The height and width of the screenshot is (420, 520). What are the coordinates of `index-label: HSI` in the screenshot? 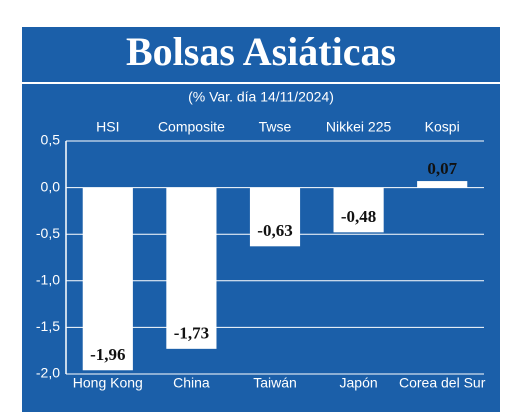 It's located at (107, 127).